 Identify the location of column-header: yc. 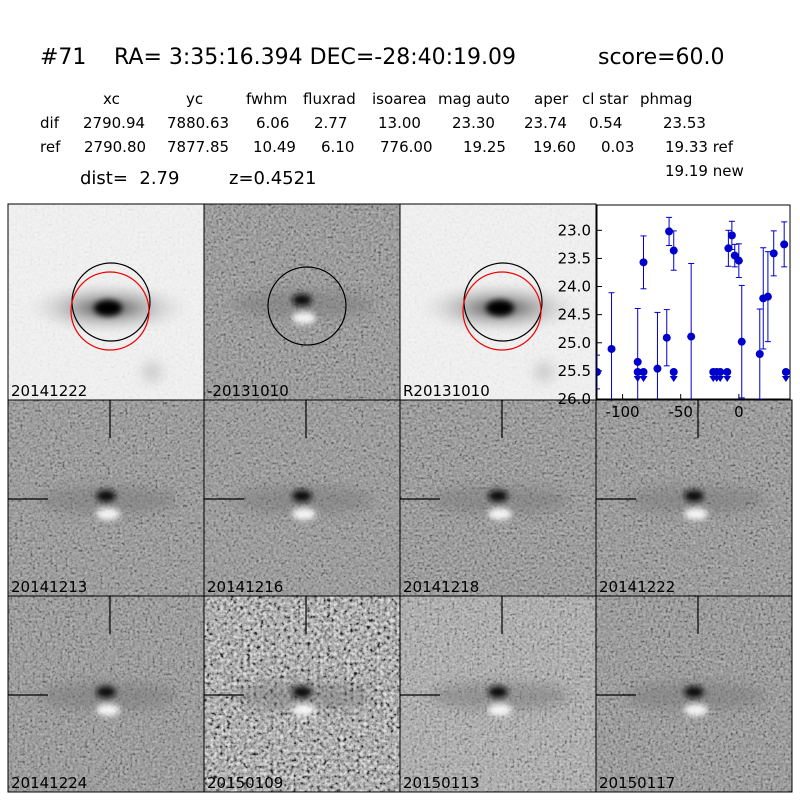
(194, 99).